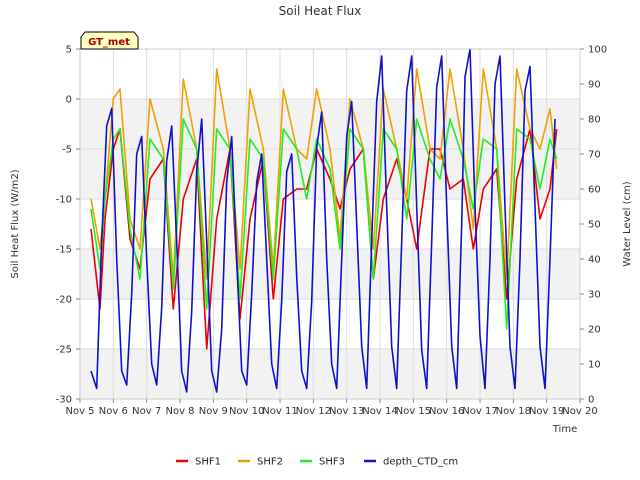 The height and width of the screenshot is (480, 640). I want to click on right-axis-title: Water Level (cm), so click(627, 223).